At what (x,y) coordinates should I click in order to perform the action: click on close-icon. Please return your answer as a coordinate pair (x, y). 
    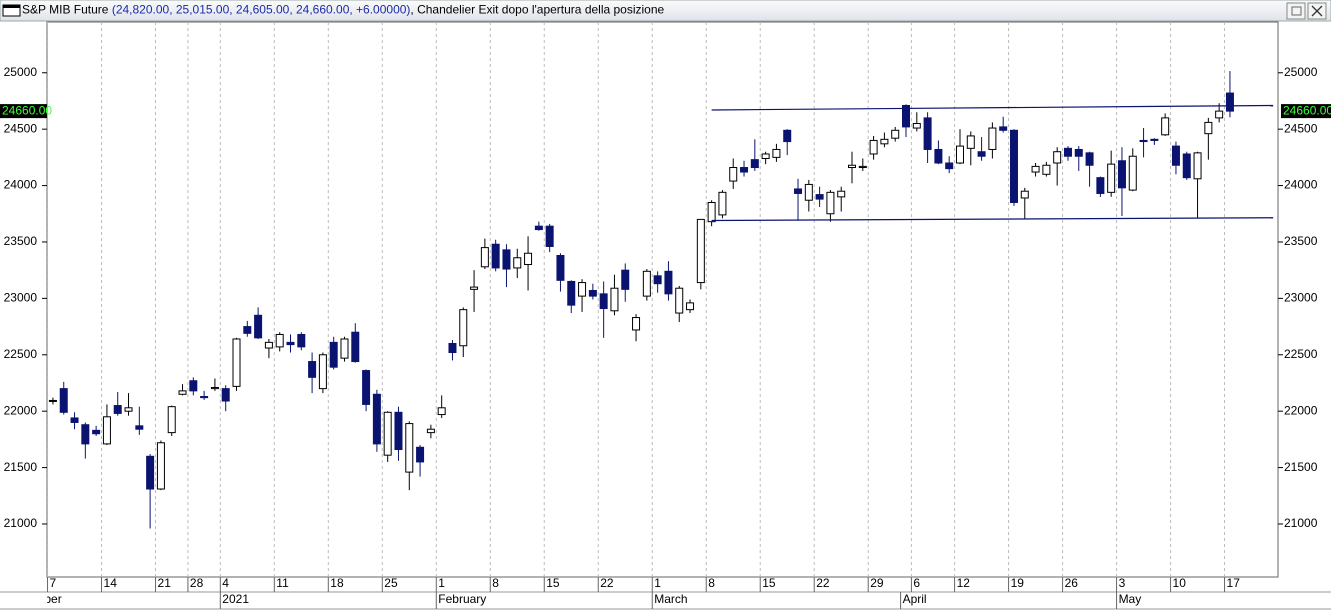
    Looking at the image, I should click on (1317, 11).